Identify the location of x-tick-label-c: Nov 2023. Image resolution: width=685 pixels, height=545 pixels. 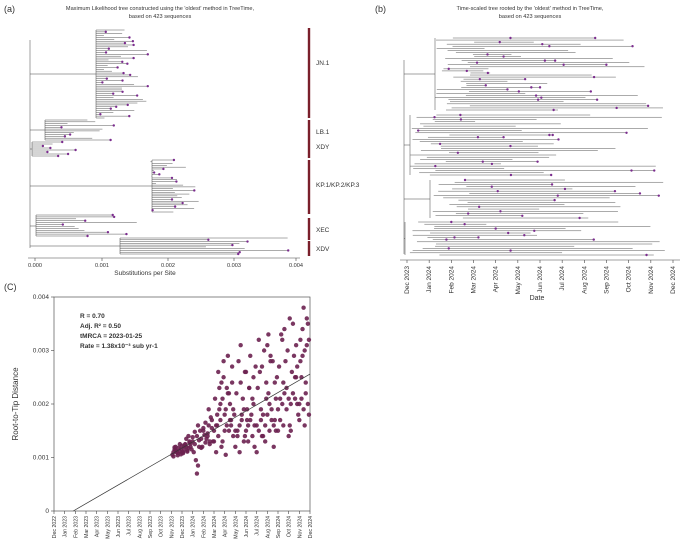
(172, 527).